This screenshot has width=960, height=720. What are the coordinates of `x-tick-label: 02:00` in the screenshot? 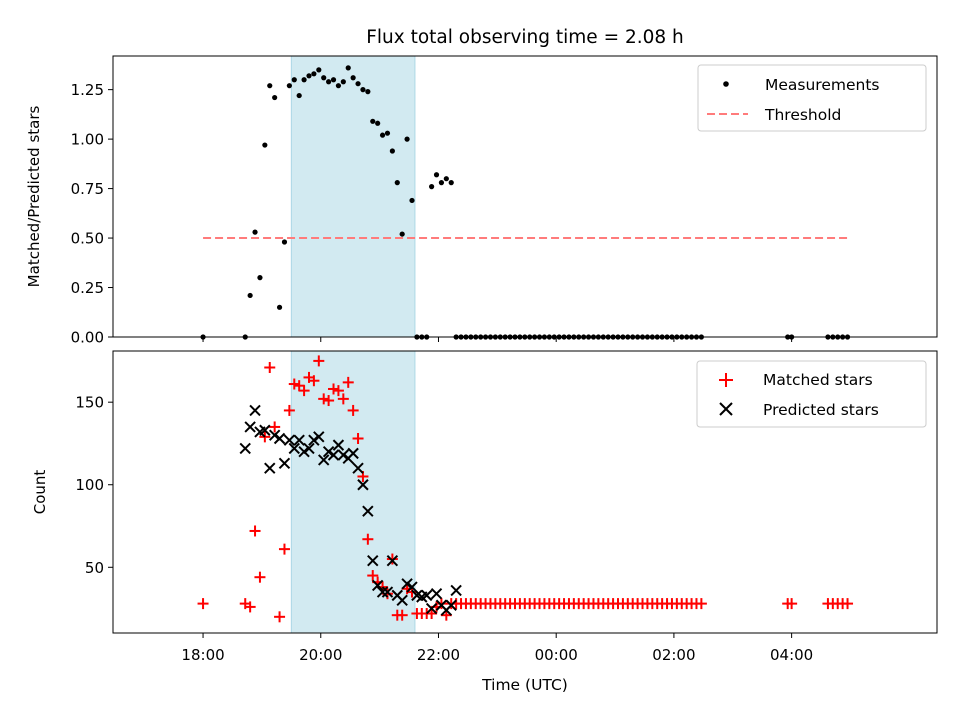 It's located at (673, 655).